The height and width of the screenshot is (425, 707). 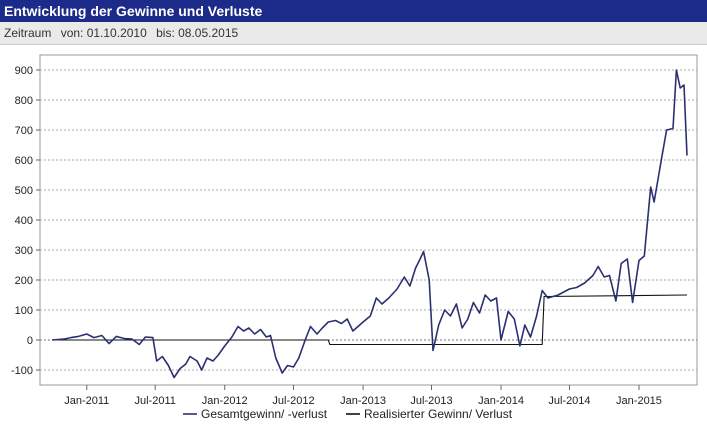 I want to click on period-label: Zeitraum, so click(x=28, y=33).